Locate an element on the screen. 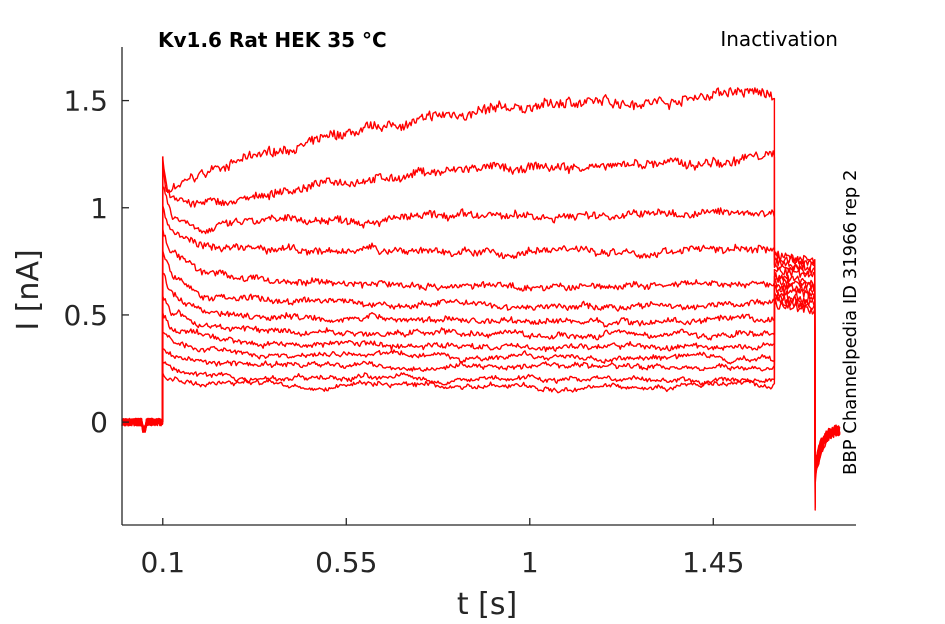 This screenshot has width=945, height=624. y-tick-label: 0 is located at coordinates (99, 422).